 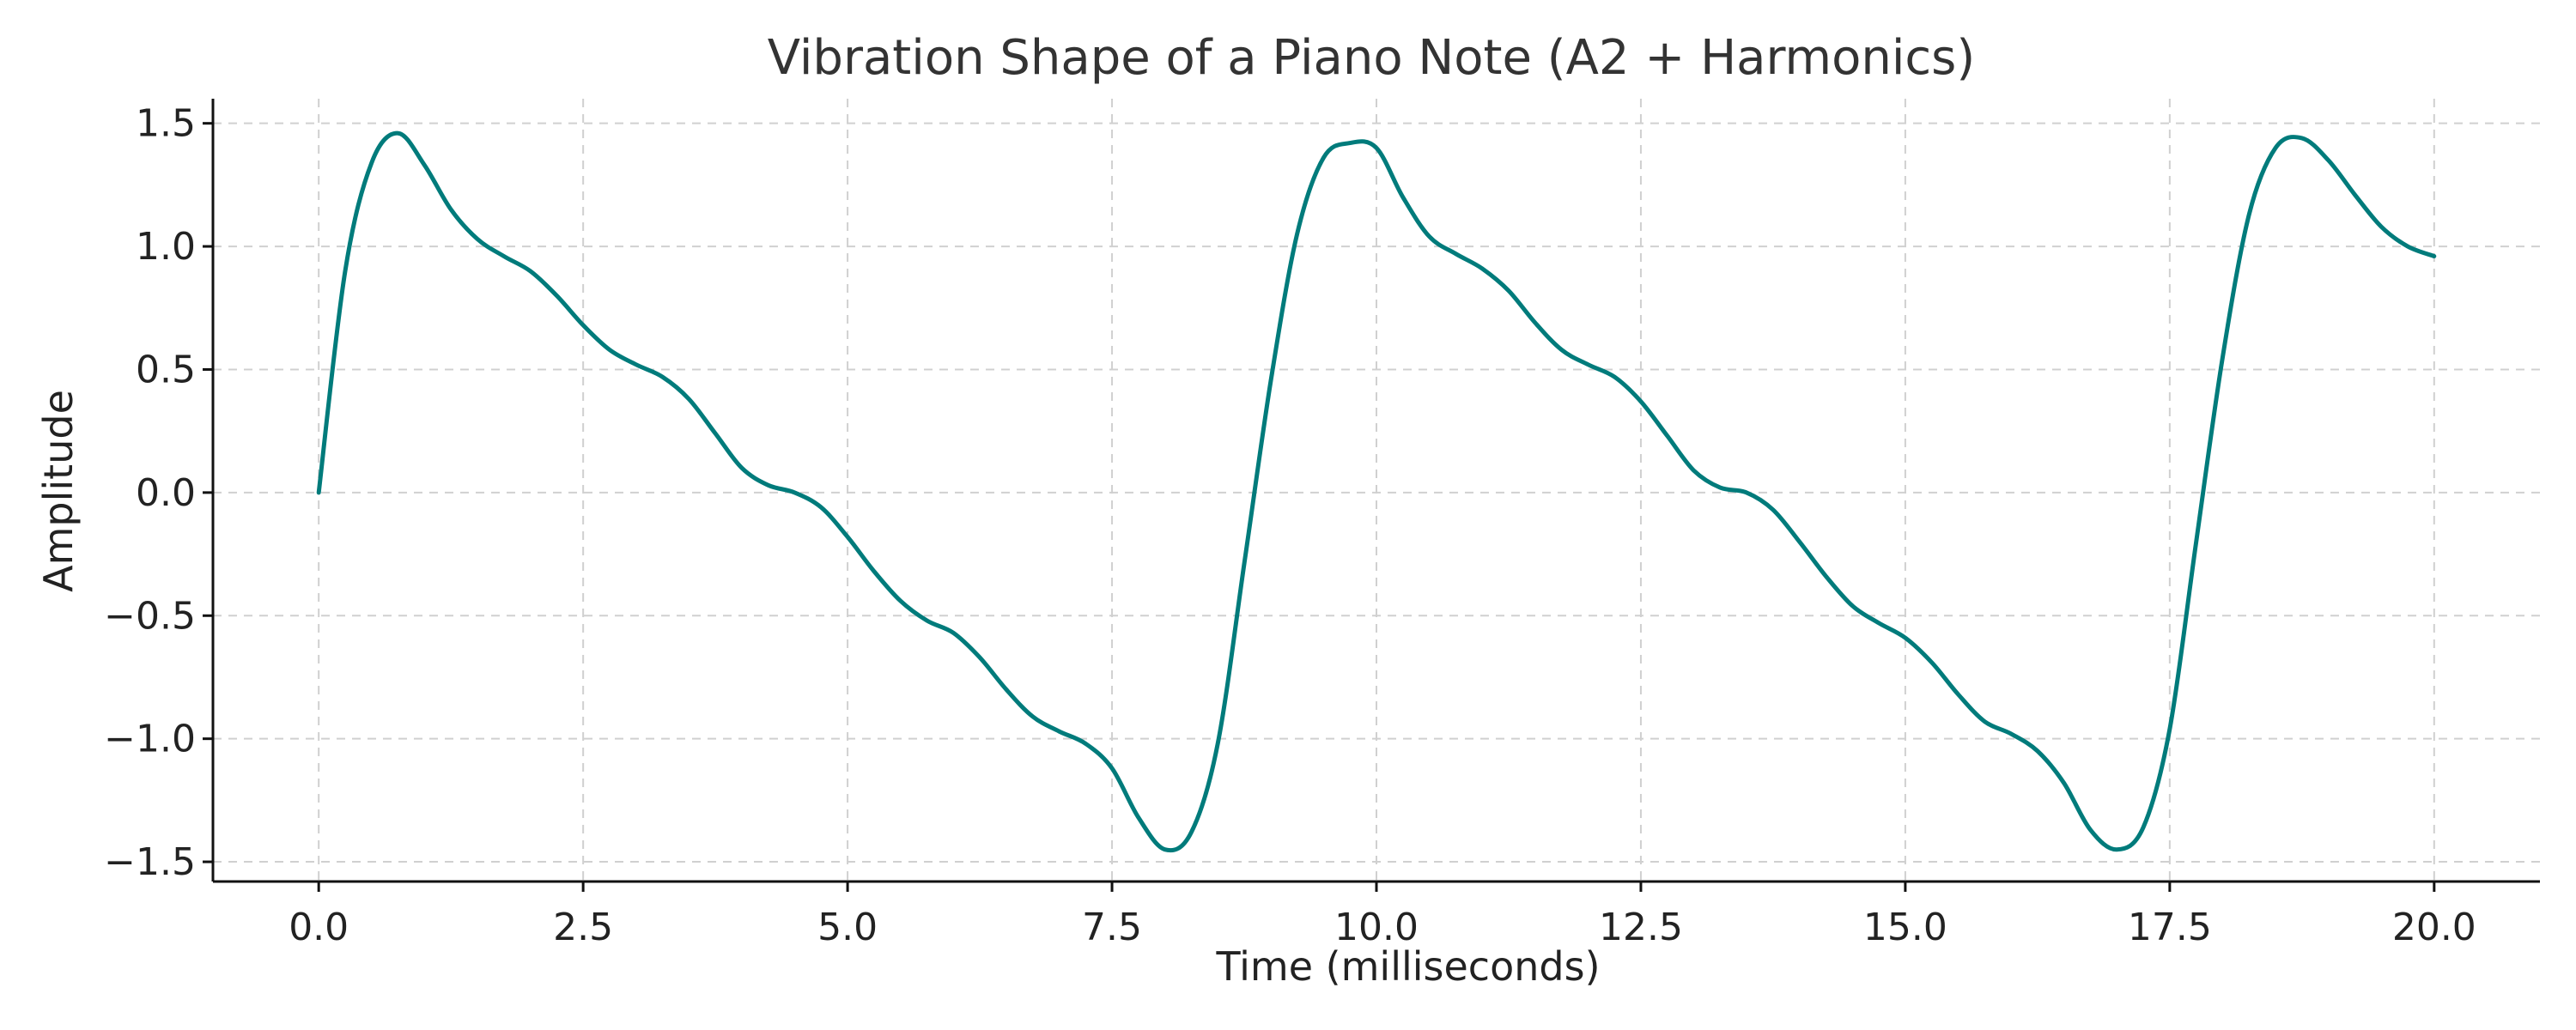 What do you see at coordinates (1376, 927) in the screenshot?
I see `x-tick-label: 10.0` at bounding box center [1376, 927].